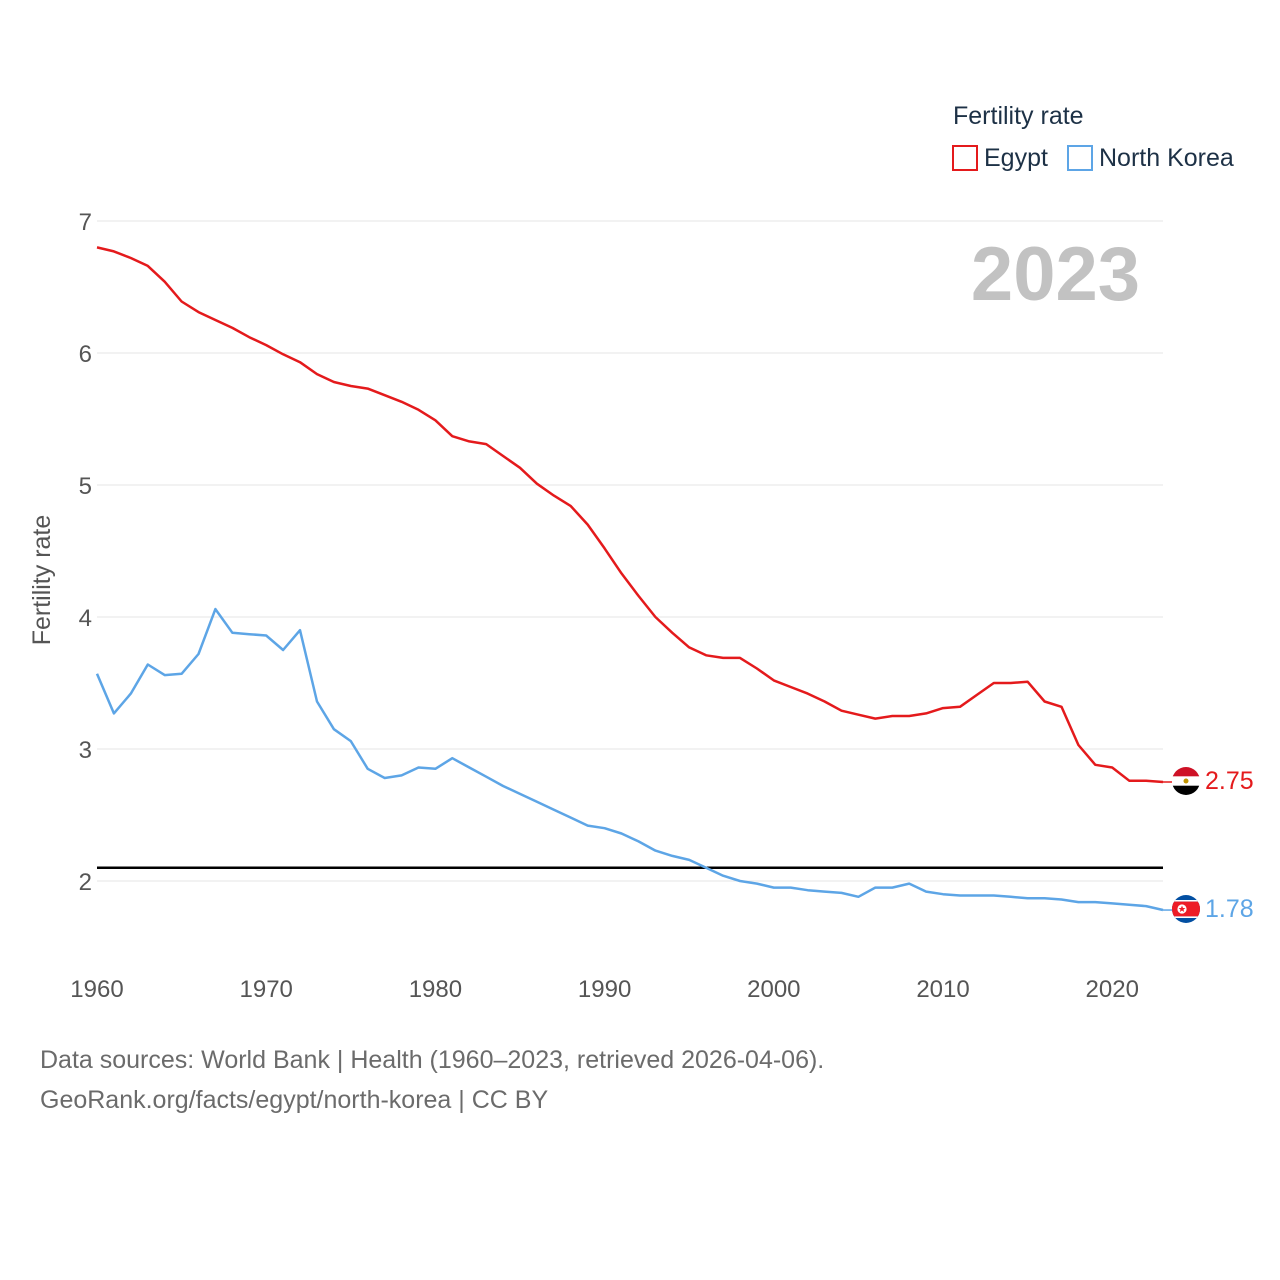 The image size is (1280, 1280). Describe the element at coordinates (85, 618) in the screenshot. I see `y-tick-label-4: 4` at that location.